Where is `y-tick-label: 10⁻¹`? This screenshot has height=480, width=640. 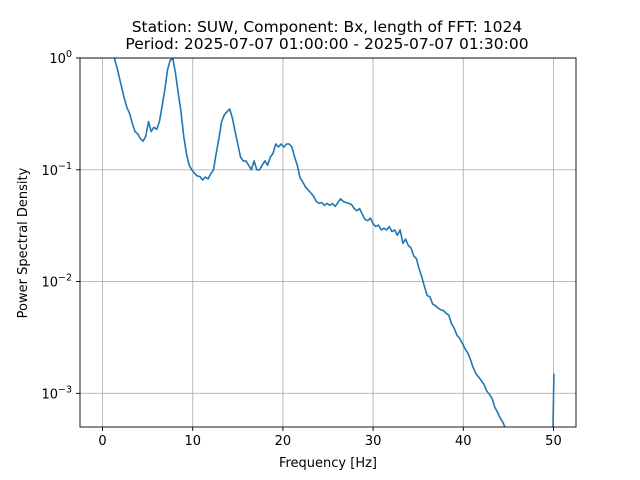 y-tick-label: 10⁻¹ is located at coordinates (56, 170).